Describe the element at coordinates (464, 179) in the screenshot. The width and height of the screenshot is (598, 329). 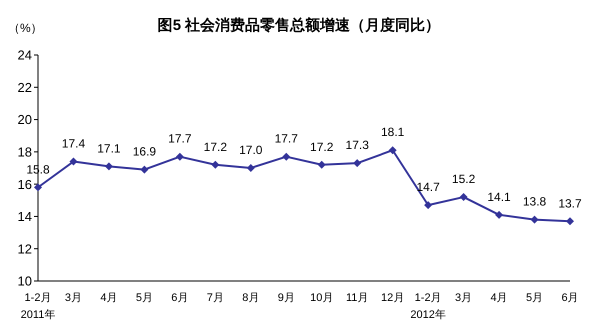
I see `data-label: 15.2` at that location.